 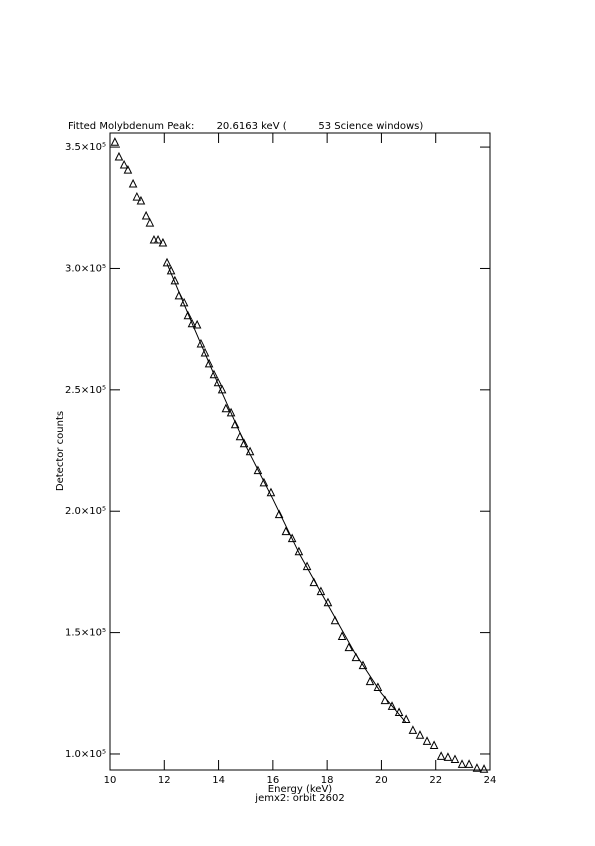 I want to click on x-tick-label: 18, so click(x=327, y=780).